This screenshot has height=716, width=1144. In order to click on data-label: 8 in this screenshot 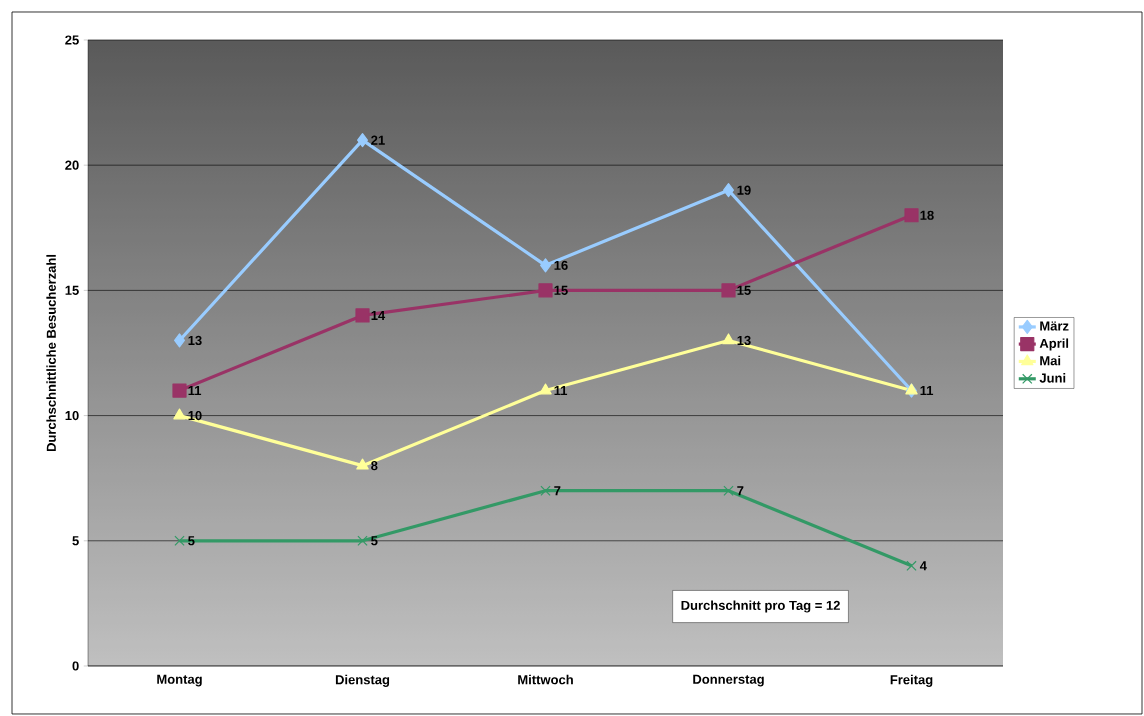, I will do `click(374, 466)`.